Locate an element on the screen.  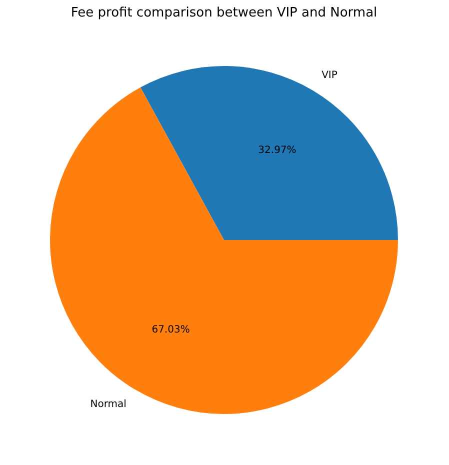
chart-title: Fee profit comparison between VIP and Normal is located at coordinates (224, 12).